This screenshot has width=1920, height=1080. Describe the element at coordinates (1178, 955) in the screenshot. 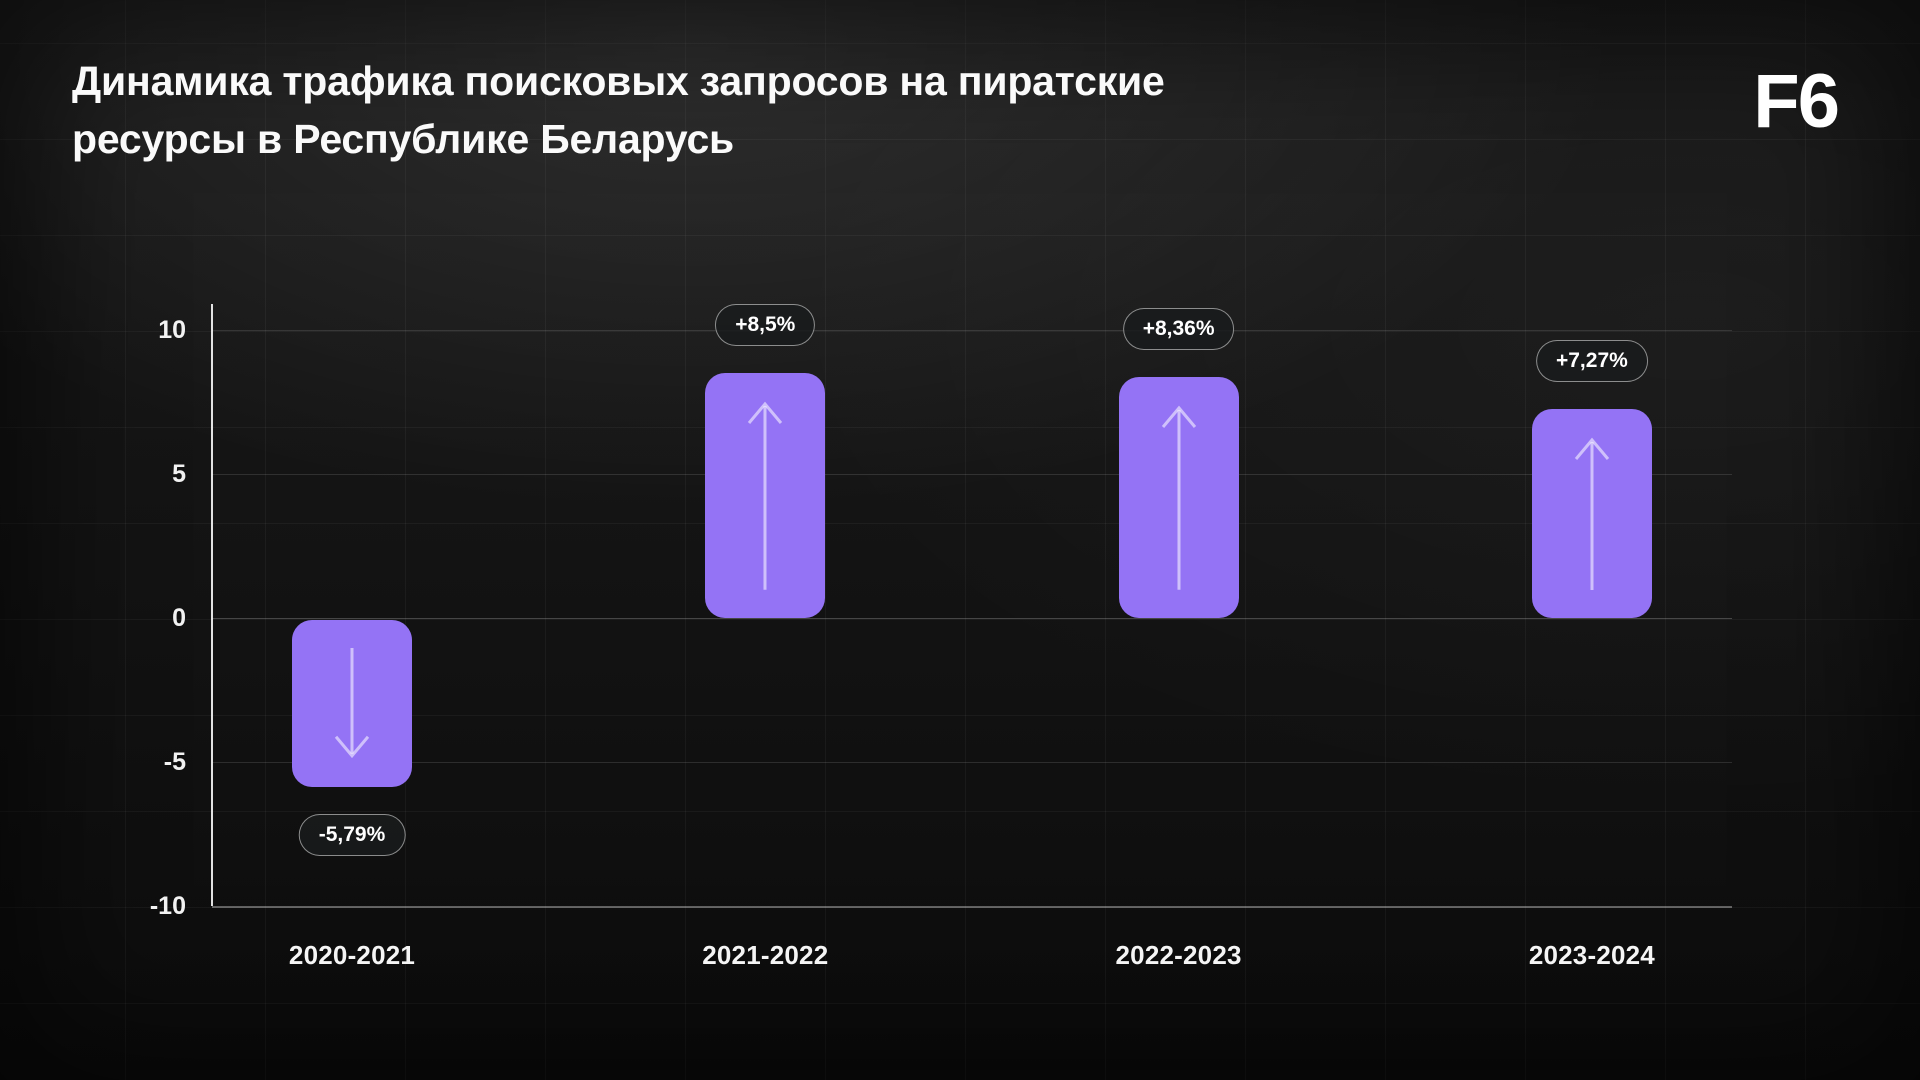

I see `x-category-label: 2022-2023` at that location.